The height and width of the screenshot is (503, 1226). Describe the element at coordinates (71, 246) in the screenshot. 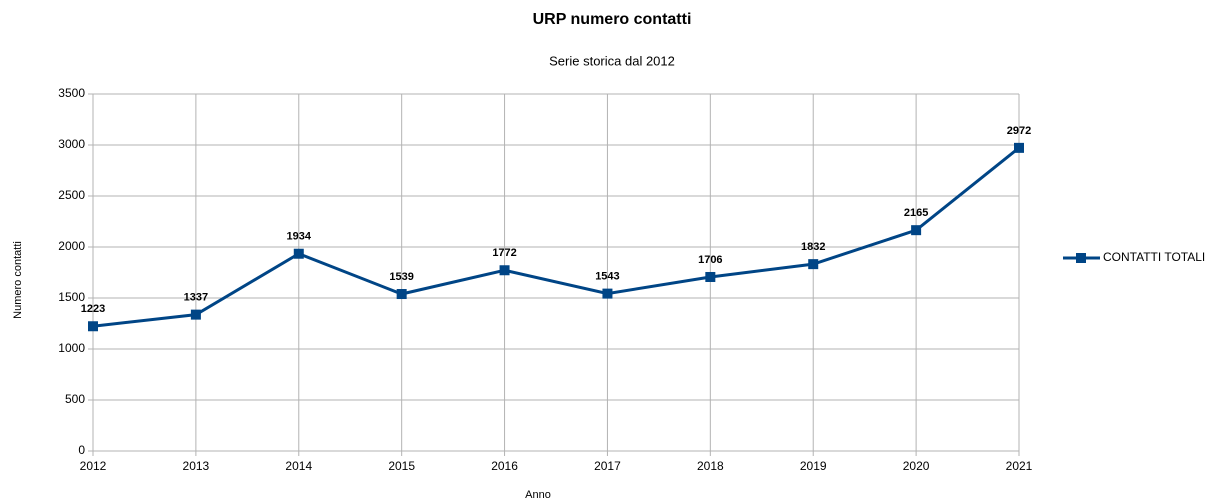

I see `y-tick-label: 2000` at that location.